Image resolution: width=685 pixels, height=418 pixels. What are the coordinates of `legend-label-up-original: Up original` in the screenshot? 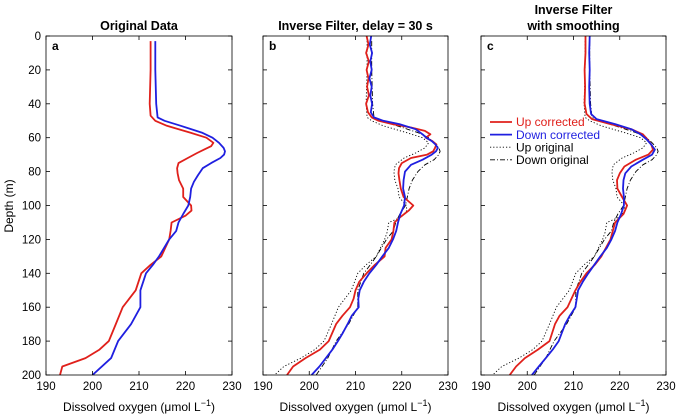 It's located at (544, 147).